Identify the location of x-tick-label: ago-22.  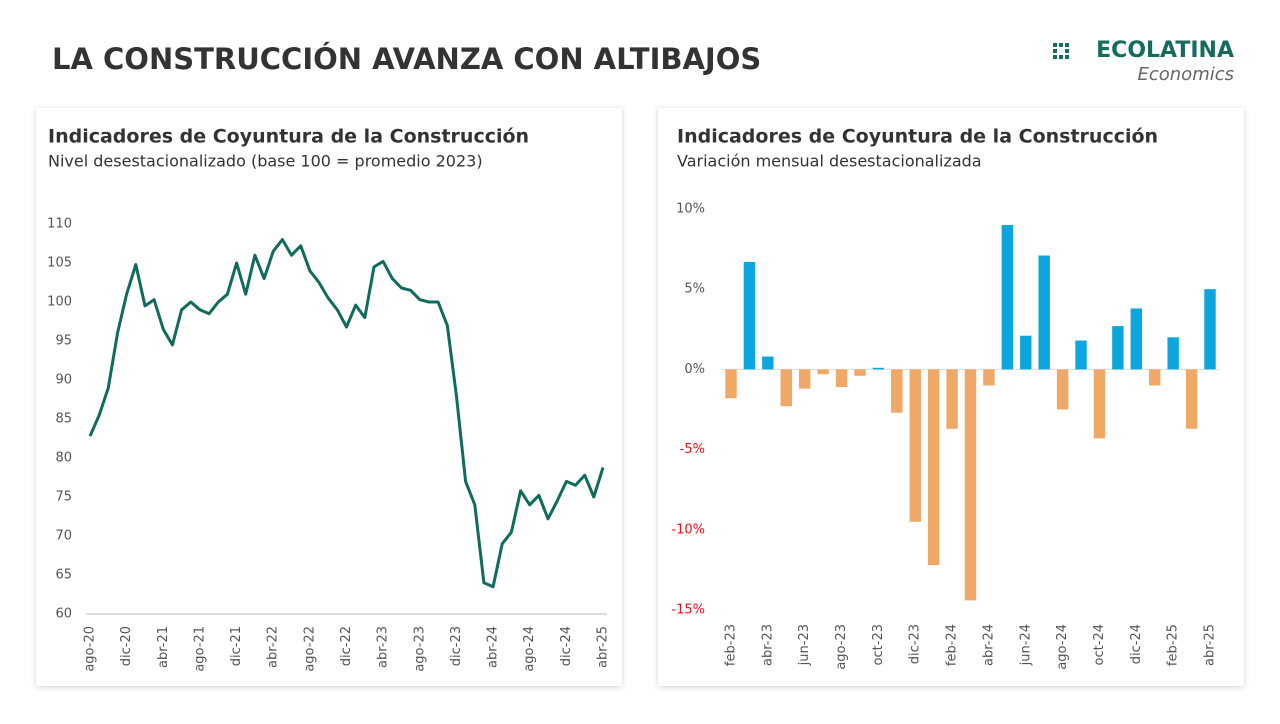
(309, 649).